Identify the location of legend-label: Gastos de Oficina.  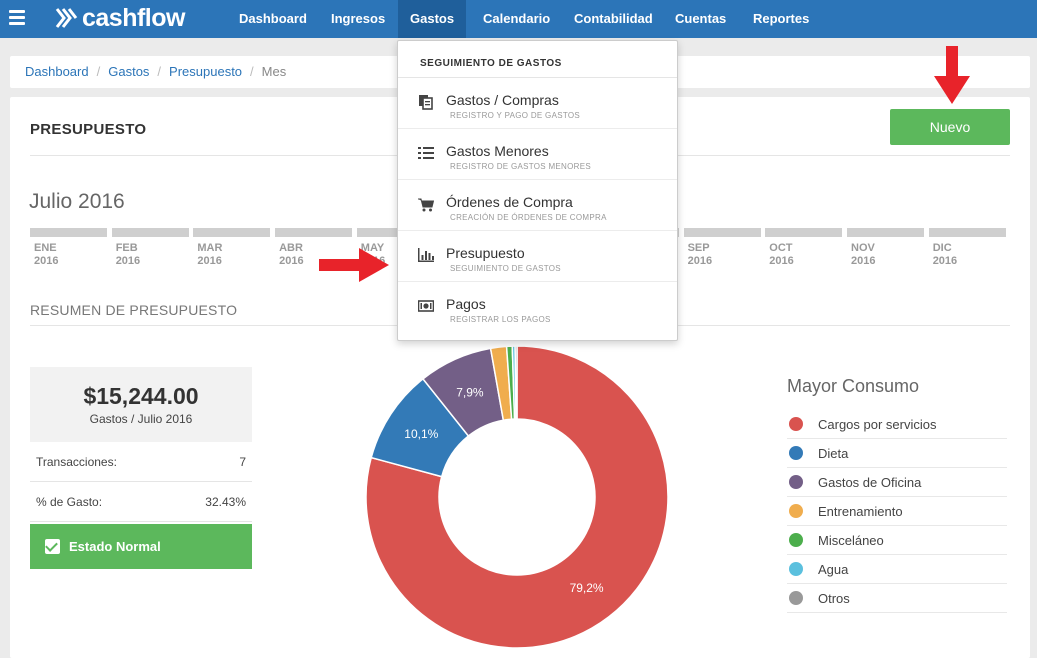
(870, 482).